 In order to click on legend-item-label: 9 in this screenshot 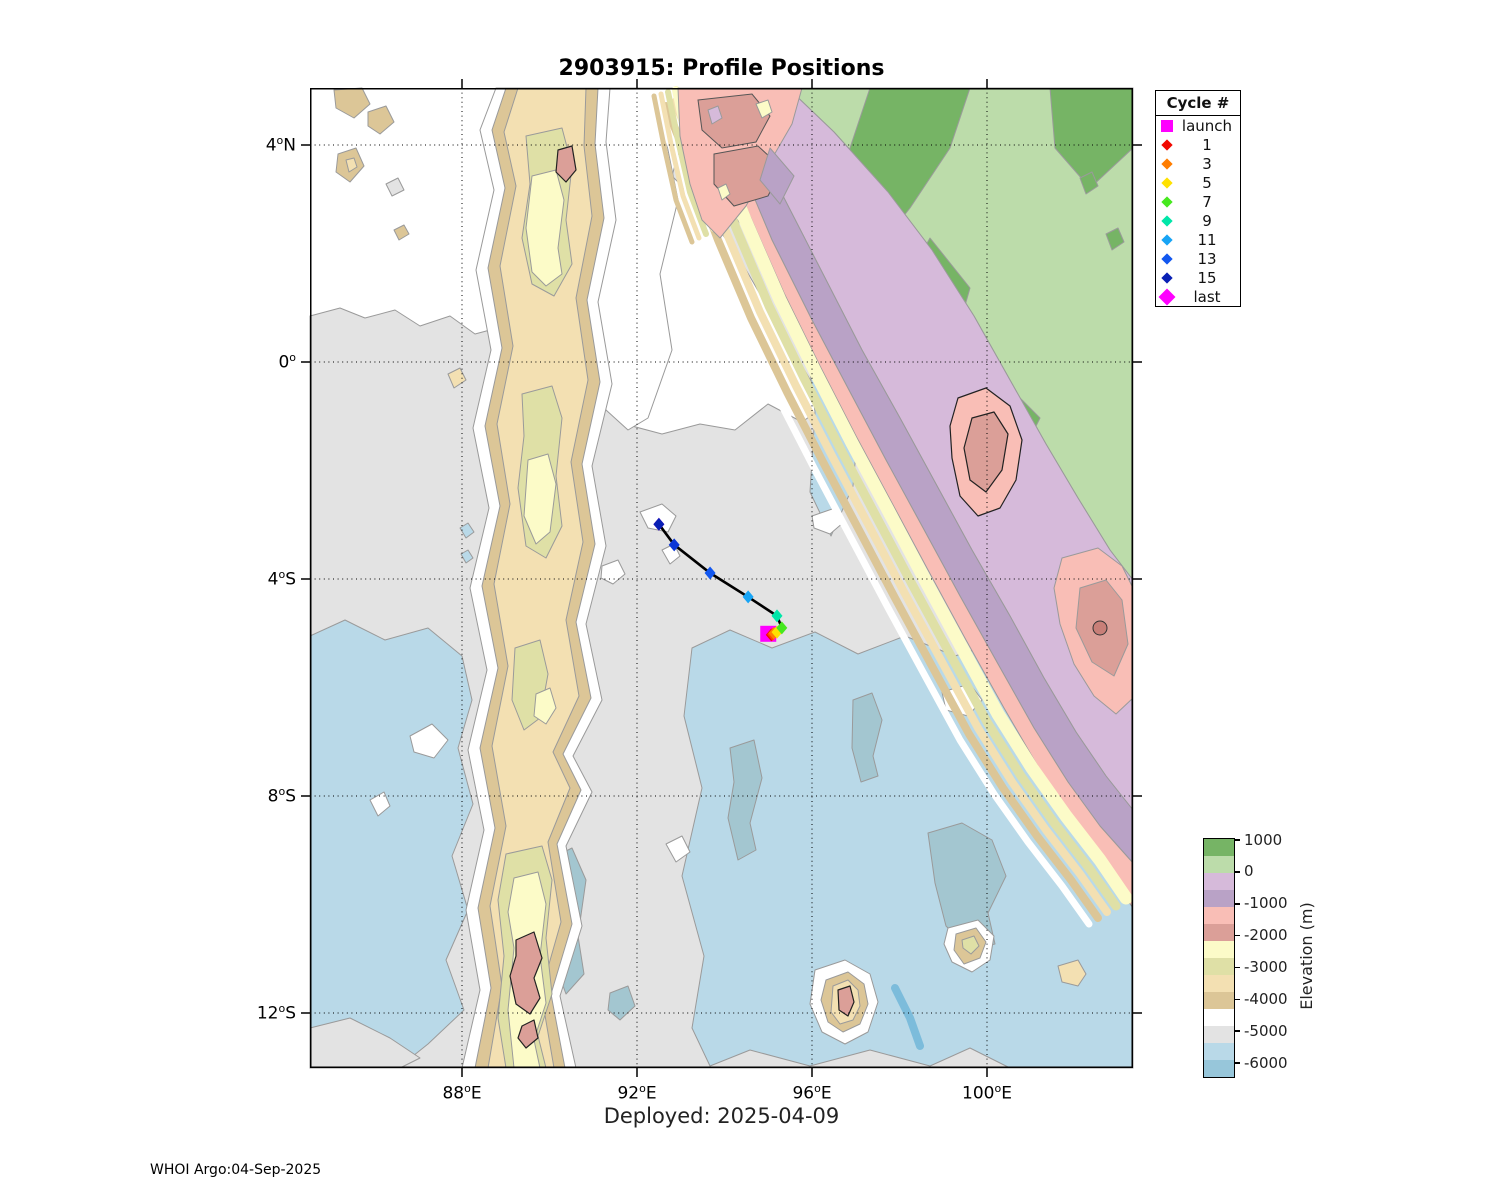, I will do `click(1207, 220)`.